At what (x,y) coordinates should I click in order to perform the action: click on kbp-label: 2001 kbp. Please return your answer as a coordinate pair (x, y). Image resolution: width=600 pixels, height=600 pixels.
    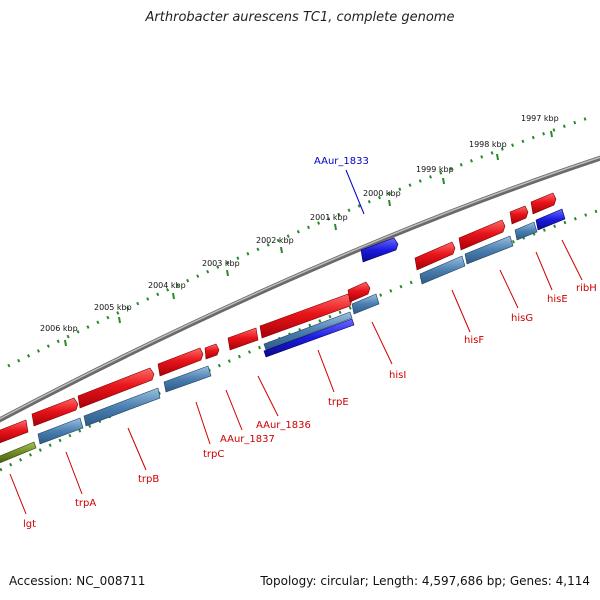
    Looking at the image, I should click on (329, 217).